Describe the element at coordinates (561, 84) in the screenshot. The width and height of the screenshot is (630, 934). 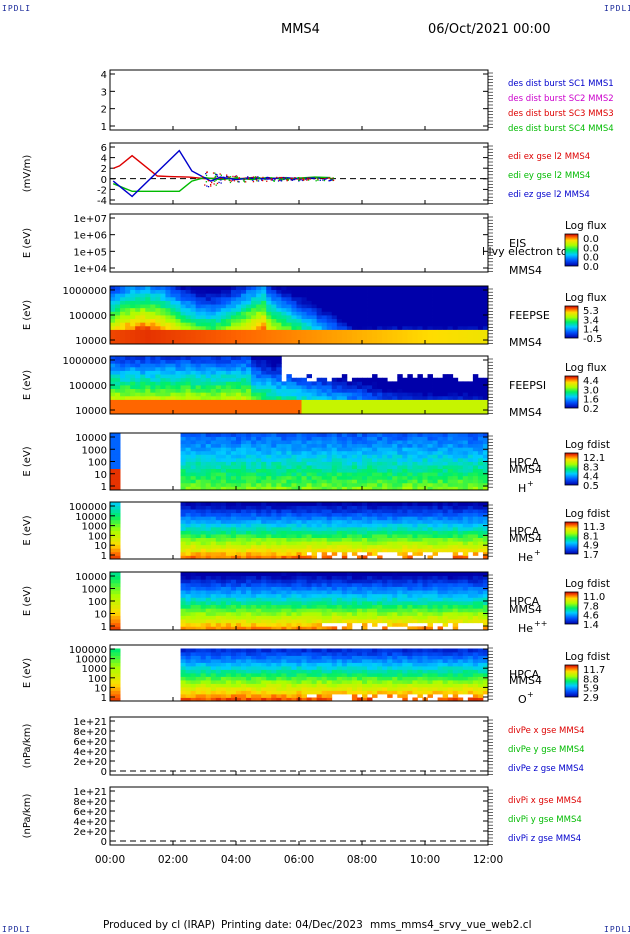
I see `legend-entry: des dist burst SC1 MMS1` at that location.